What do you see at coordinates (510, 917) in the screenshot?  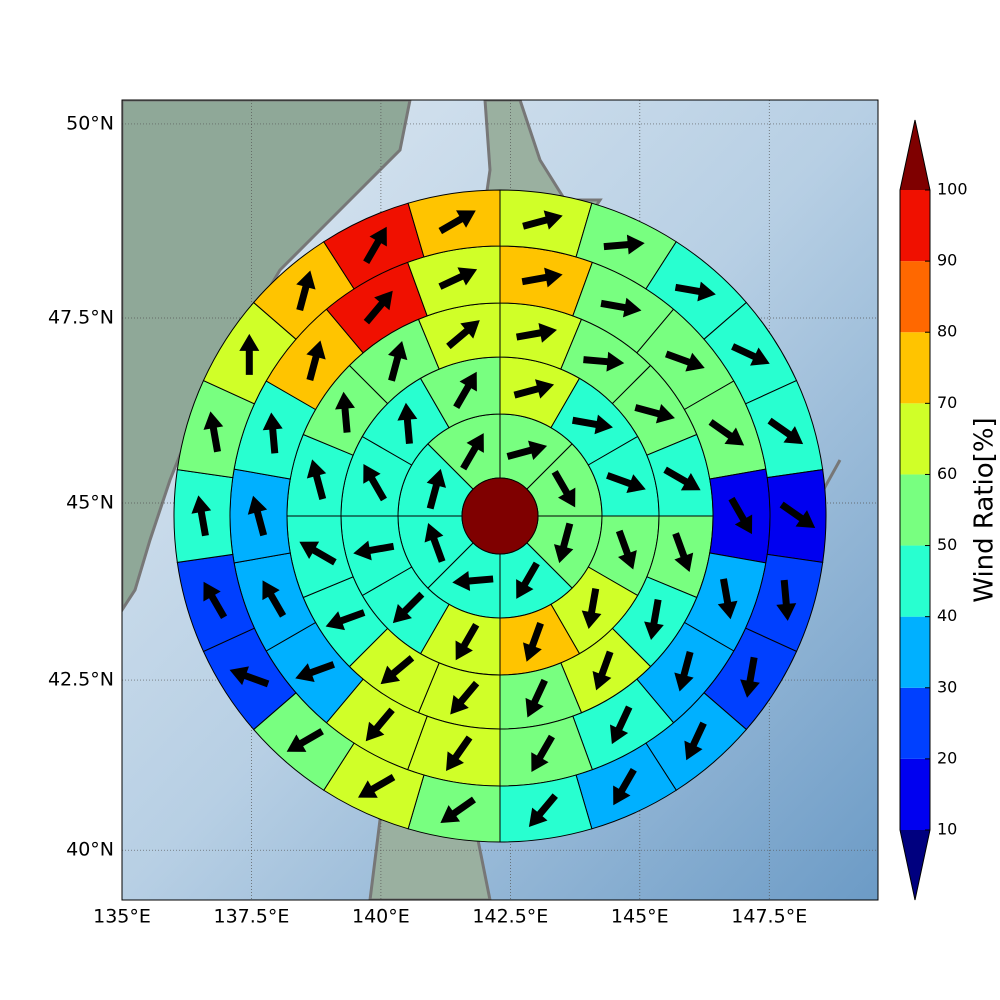 I see `x-tick-label: 142.5°E` at bounding box center [510, 917].